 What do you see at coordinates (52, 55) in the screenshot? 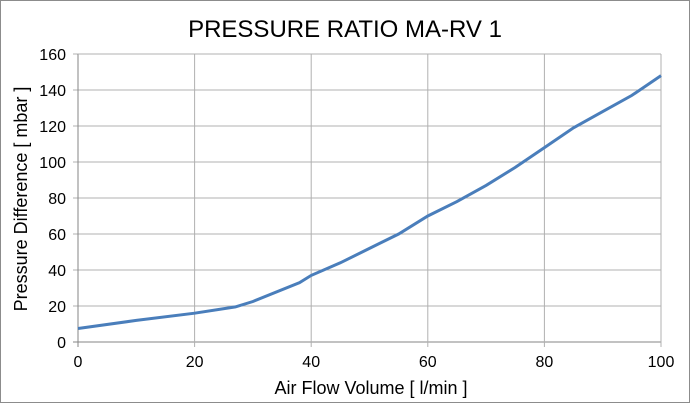
I see `y-tick-label: 160` at bounding box center [52, 55].